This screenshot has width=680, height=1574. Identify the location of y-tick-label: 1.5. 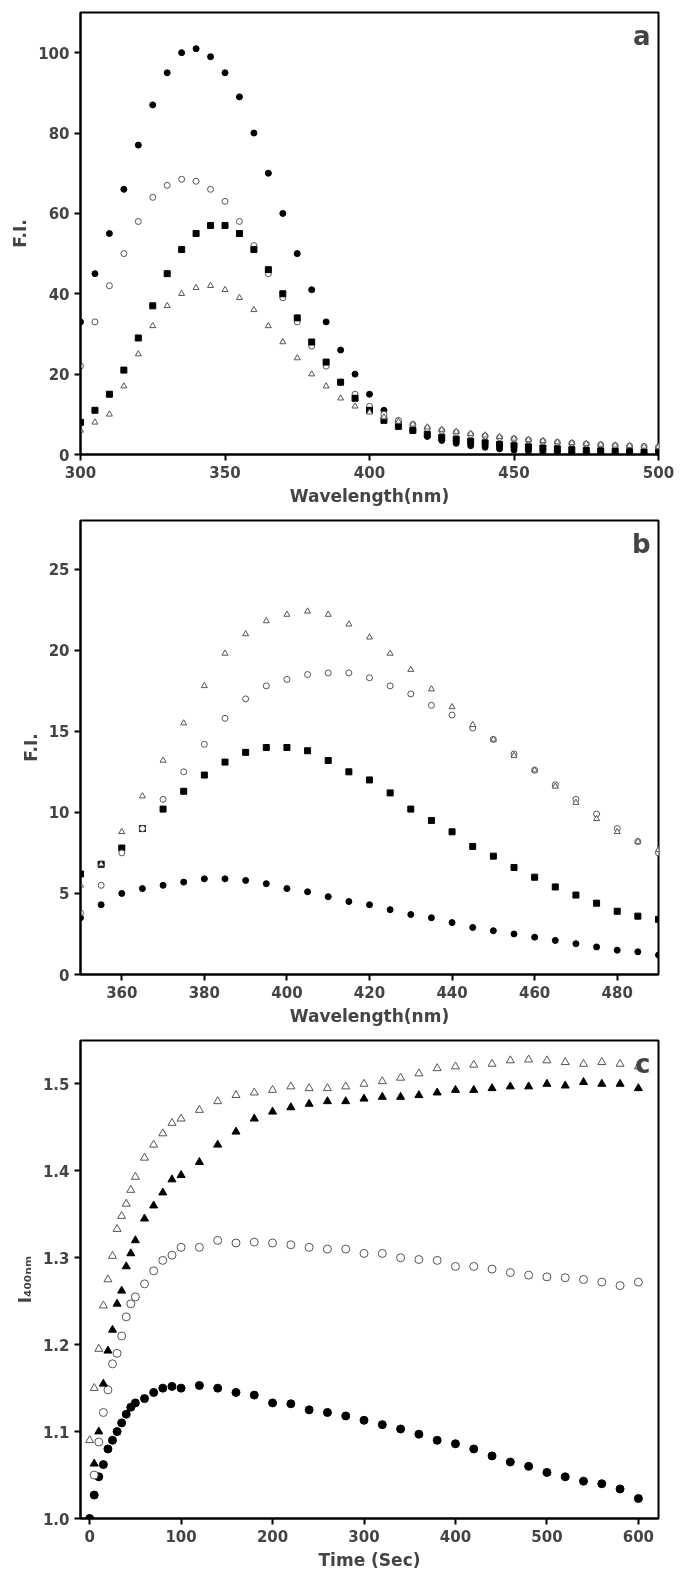
(56, 1084).